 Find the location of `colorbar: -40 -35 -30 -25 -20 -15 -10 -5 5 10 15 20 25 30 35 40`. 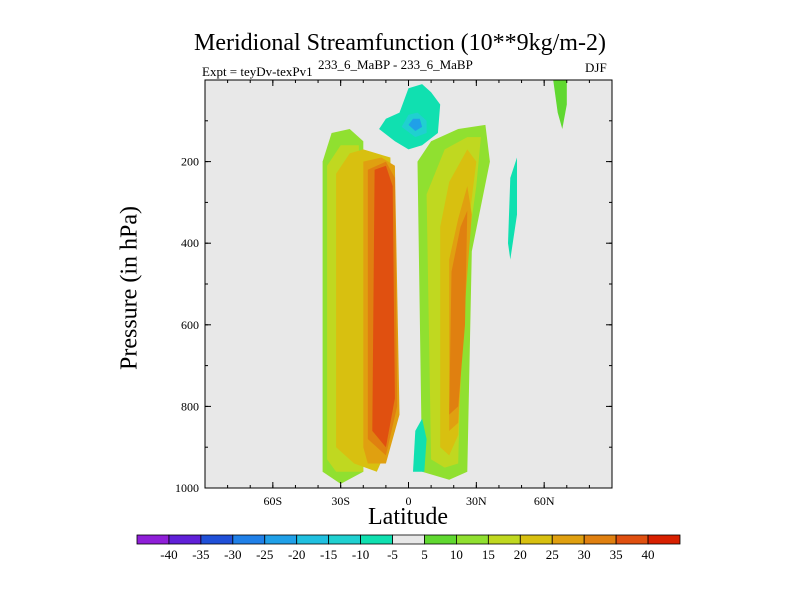

colorbar: -40 -35 -30 -25 -20 -15 -10 -5 5 10 15 20 25 30 35 40 is located at coordinates (408, 548).